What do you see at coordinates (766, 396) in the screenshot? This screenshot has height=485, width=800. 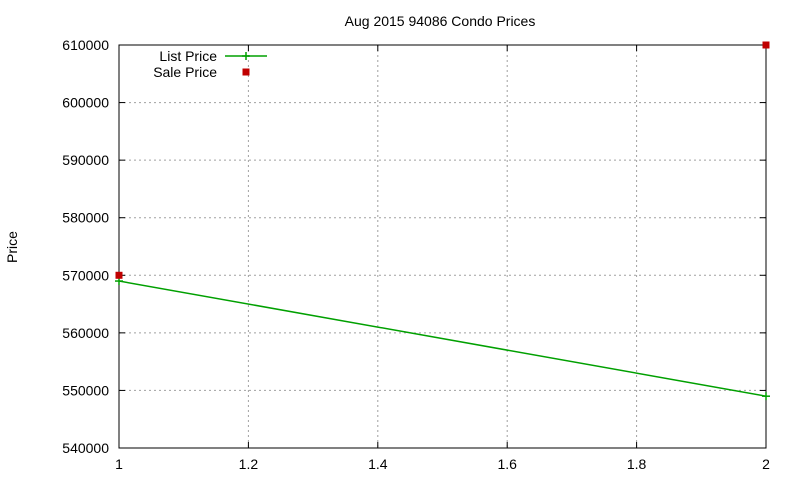 I see `list-price-point` at bounding box center [766, 396].